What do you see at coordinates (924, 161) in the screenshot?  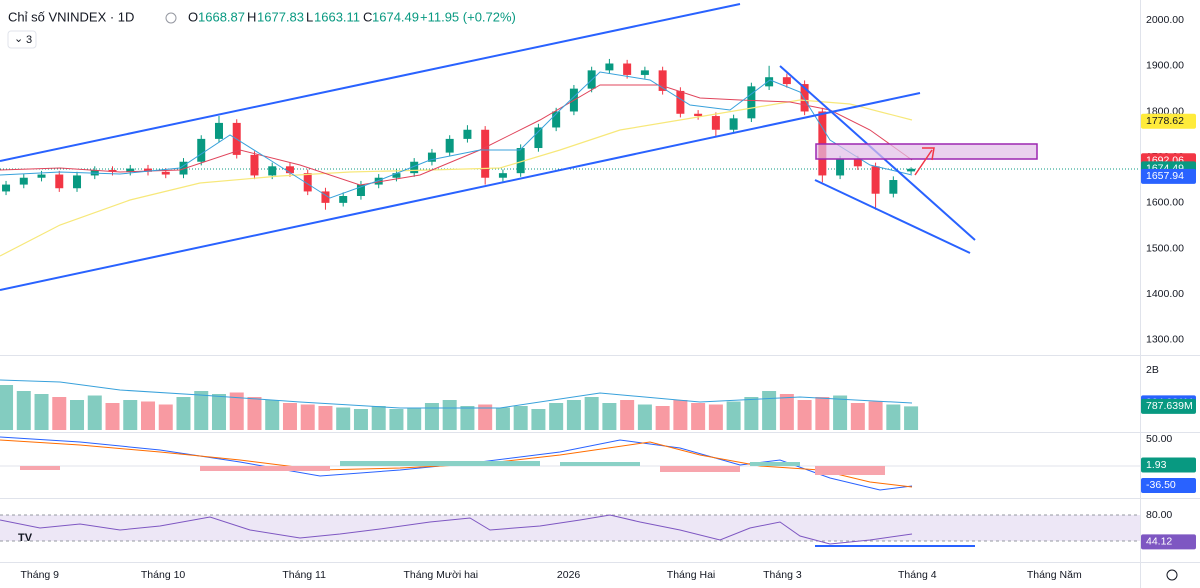 I see `arrow` at bounding box center [924, 161].